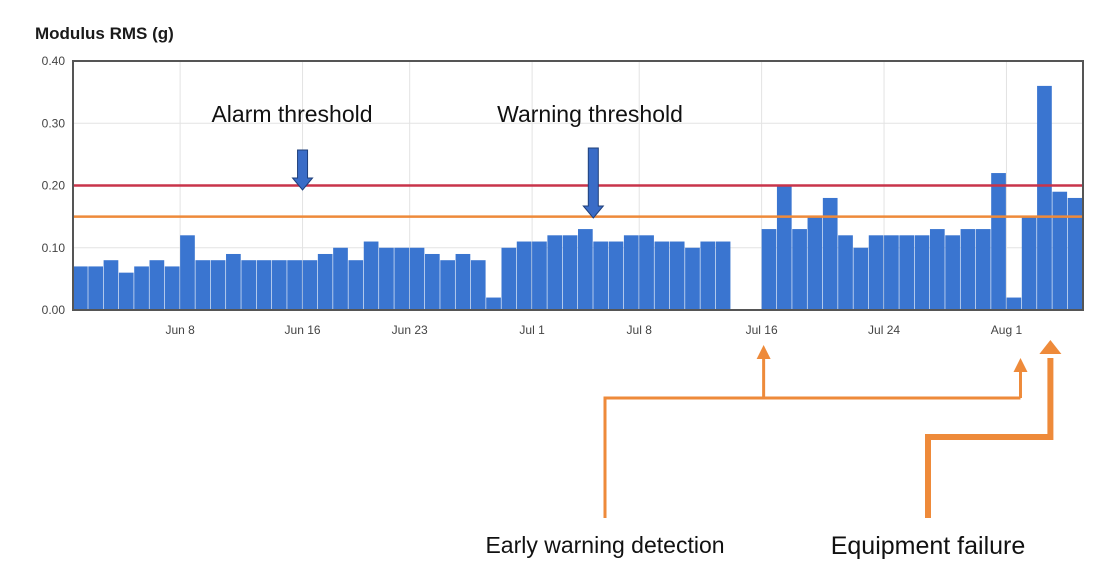 The image size is (1103, 568). What do you see at coordinates (640, 330) in the screenshot?
I see `x-tick-label: Jul 8` at bounding box center [640, 330].